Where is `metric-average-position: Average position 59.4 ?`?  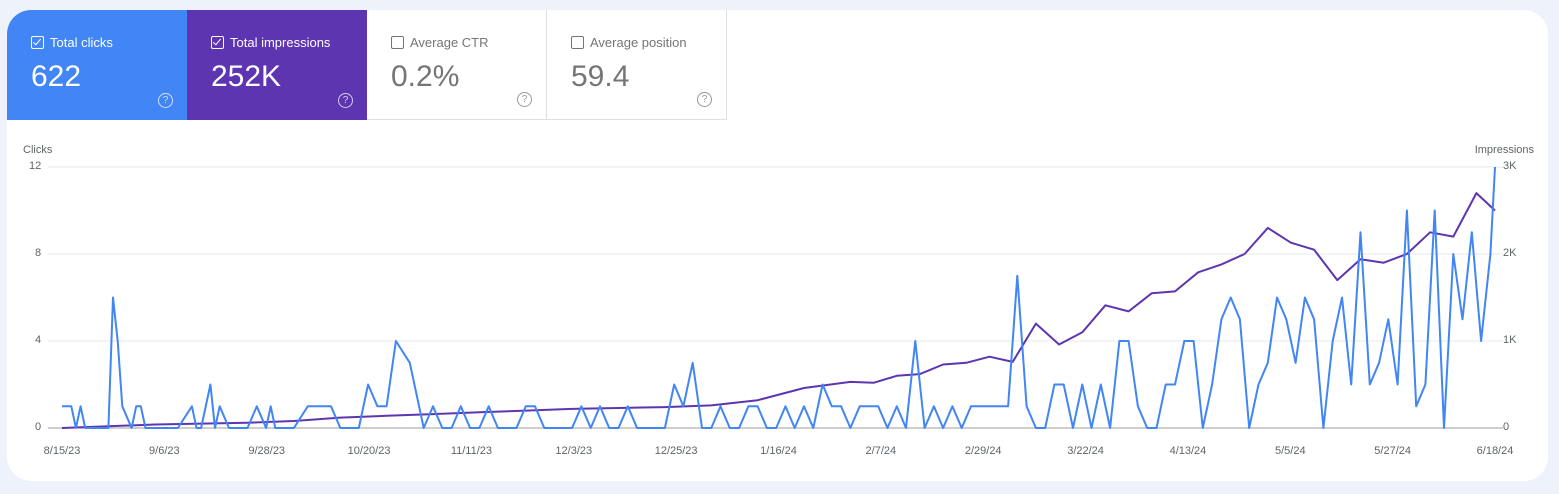 metric-average-position: Average position 59.4 ? is located at coordinates (637, 65).